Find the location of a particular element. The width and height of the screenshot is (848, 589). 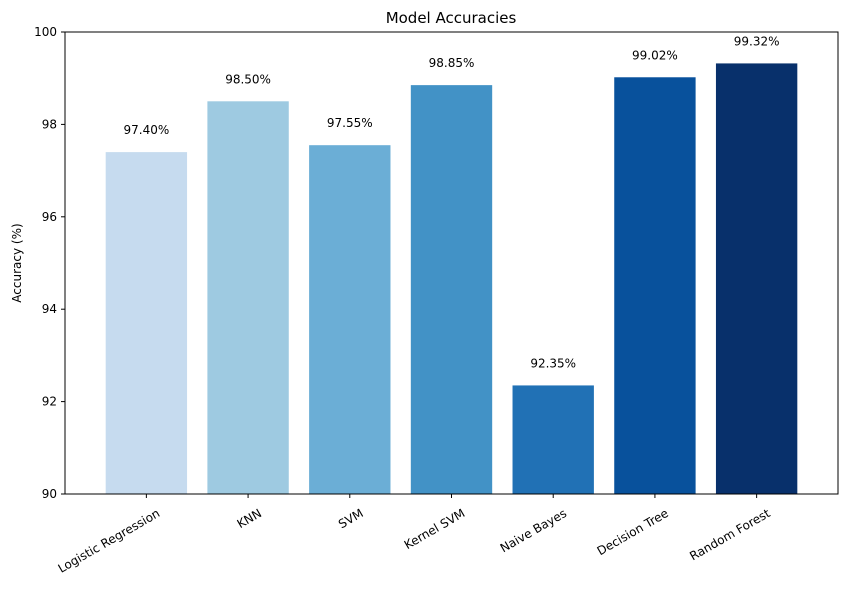

bar-value-label: 98.50% is located at coordinates (248, 79).